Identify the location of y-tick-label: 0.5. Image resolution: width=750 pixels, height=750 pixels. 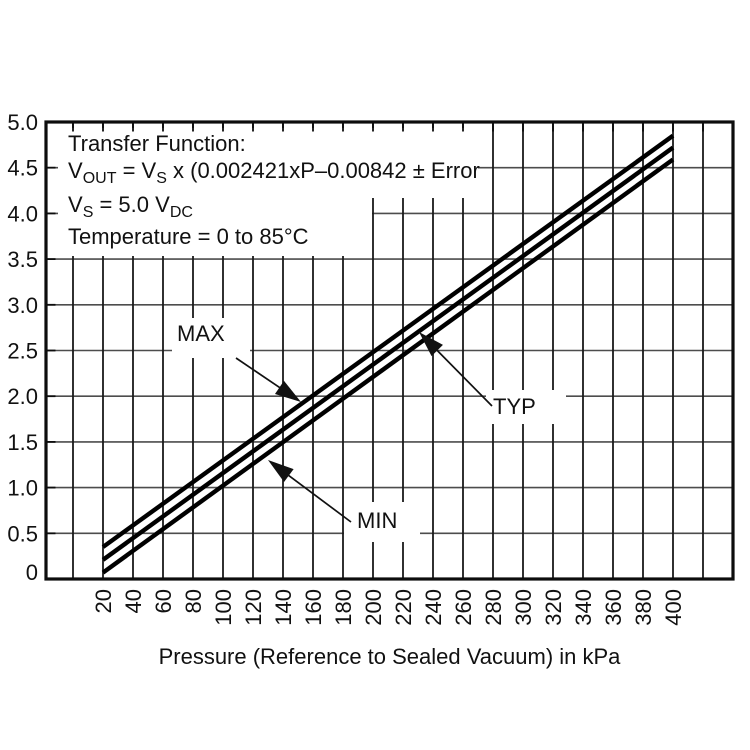
(22, 533).